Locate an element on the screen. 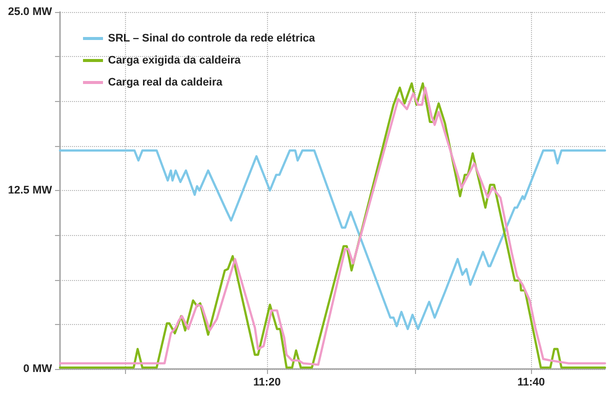 Image resolution: width=610 pixels, height=393 pixels. x-tick-label: 11:40 is located at coordinates (531, 382).